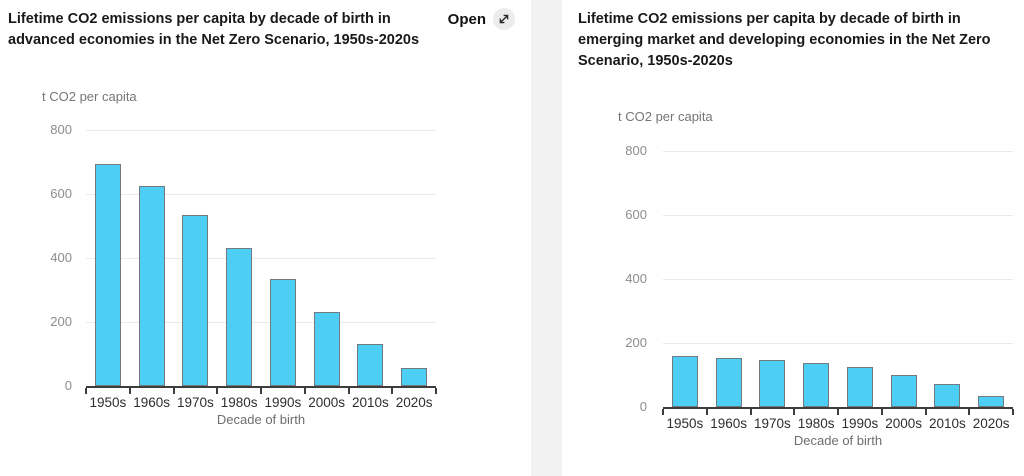 The width and height of the screenshot is (1024, 476). Describe the element at coordinates (466, 19) in the screenshot. I see `open-button-label: Open` at that location.